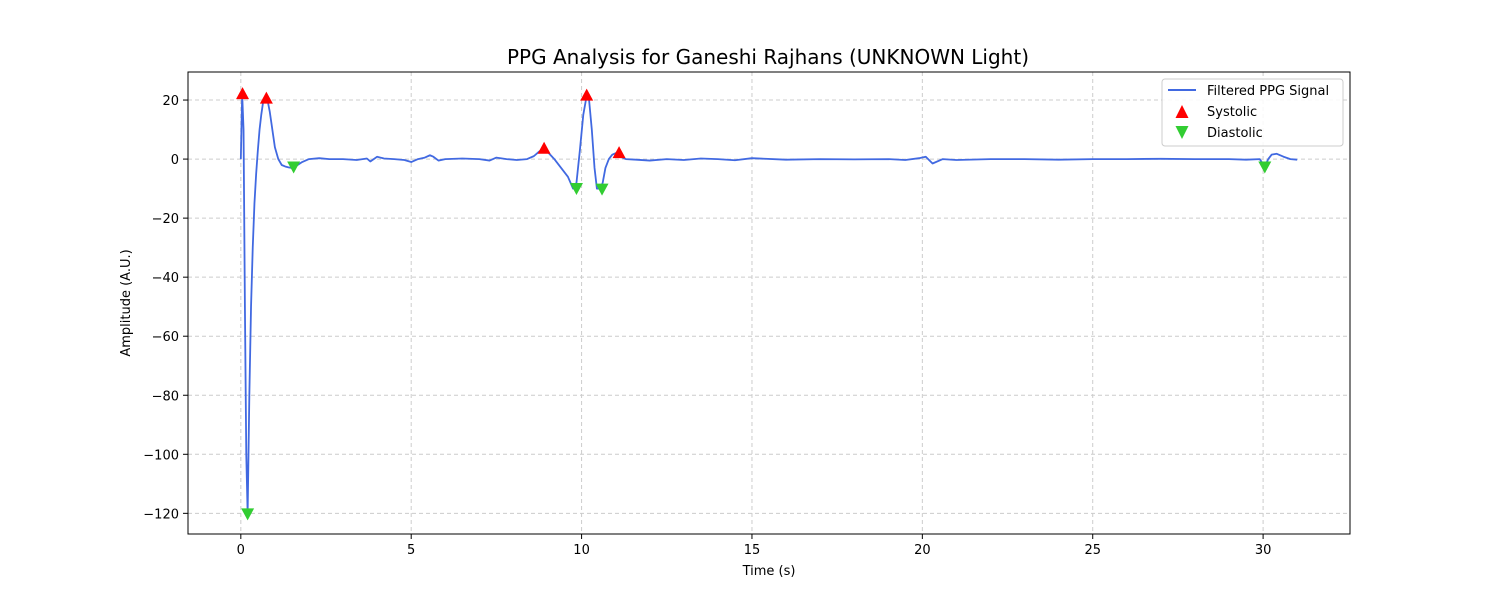  Describe the element at coordinates (1232, 112) in the screenshot. I see `legend-label-systolic: Systolic` at that location.